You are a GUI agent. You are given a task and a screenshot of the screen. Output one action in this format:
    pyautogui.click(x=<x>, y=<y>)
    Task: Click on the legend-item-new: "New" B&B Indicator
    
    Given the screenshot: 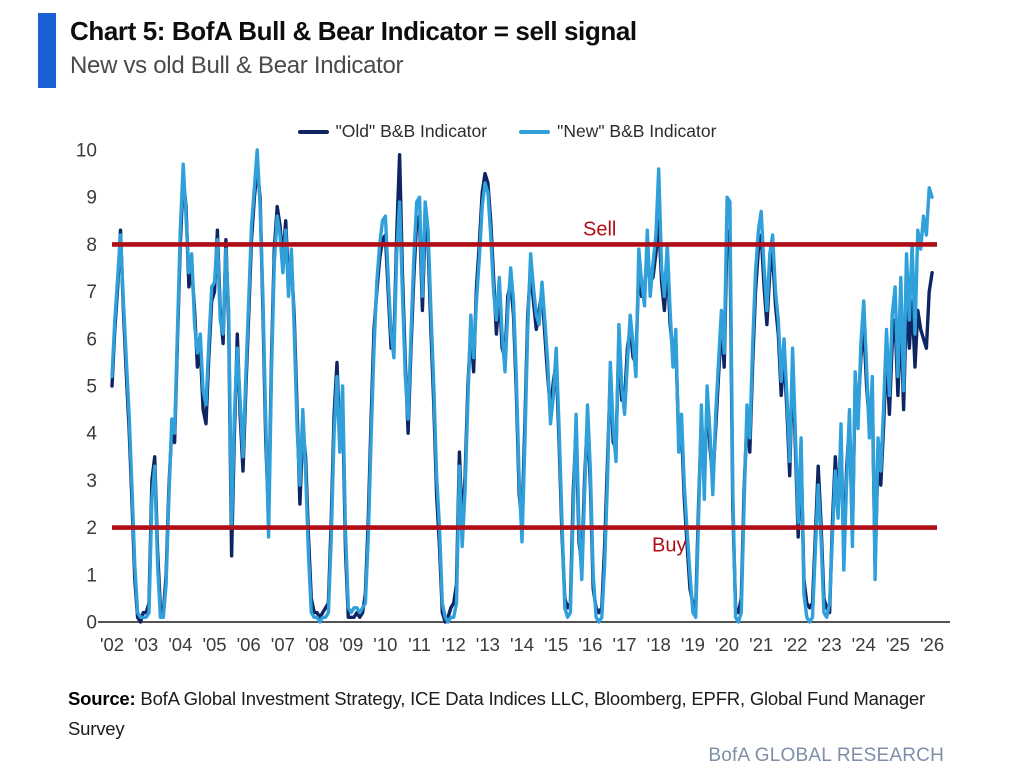 What is the action you would take?
    pyautogui.click(x=617, y=131)
    